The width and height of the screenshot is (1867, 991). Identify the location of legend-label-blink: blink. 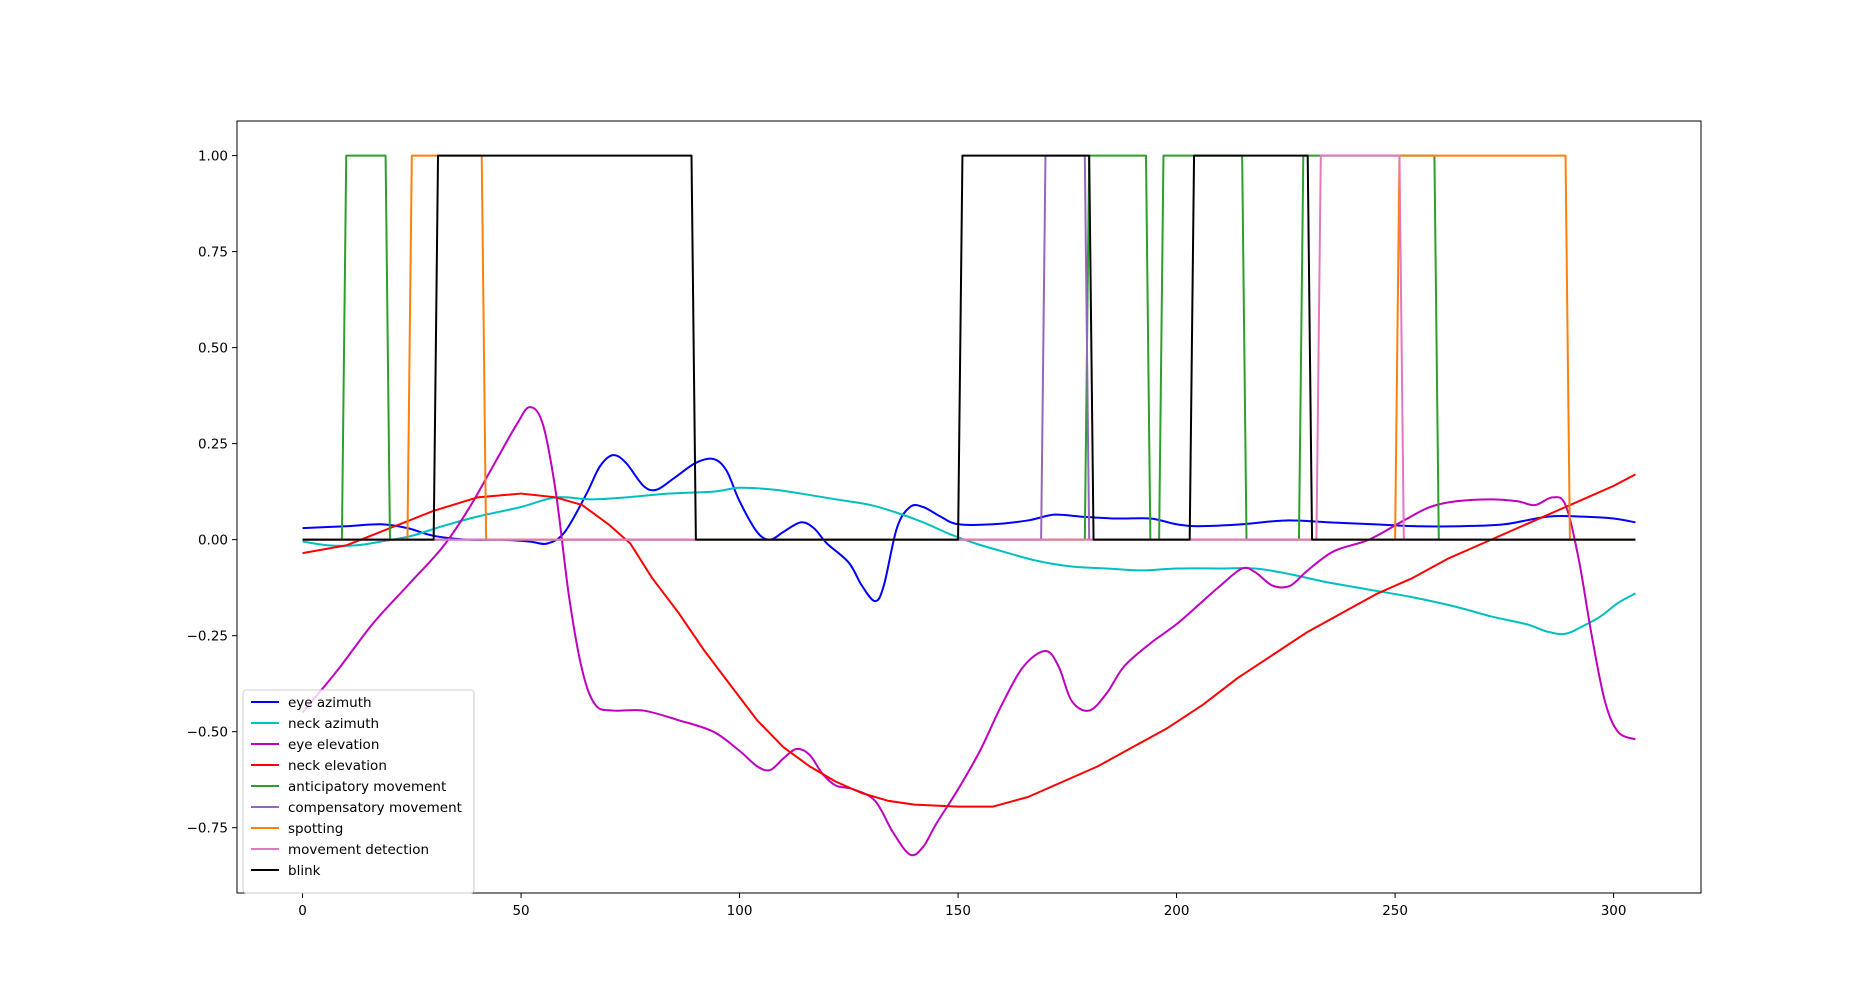
(304, 871).